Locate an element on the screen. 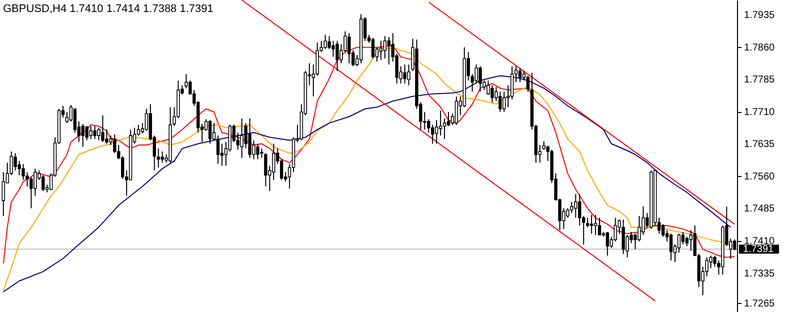 Image resolution: width=787 pixels, height=320 pixels. y-tick-label: 1.7935 is located at coordinates (760, 16).